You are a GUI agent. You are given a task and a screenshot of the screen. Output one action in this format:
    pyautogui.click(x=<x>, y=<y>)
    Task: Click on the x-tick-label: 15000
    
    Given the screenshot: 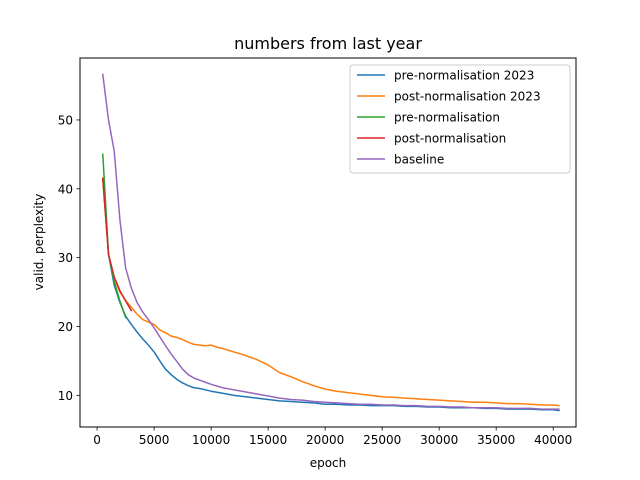 What is the action you would take?
    pyautogui.click(x=268, y=440)
    